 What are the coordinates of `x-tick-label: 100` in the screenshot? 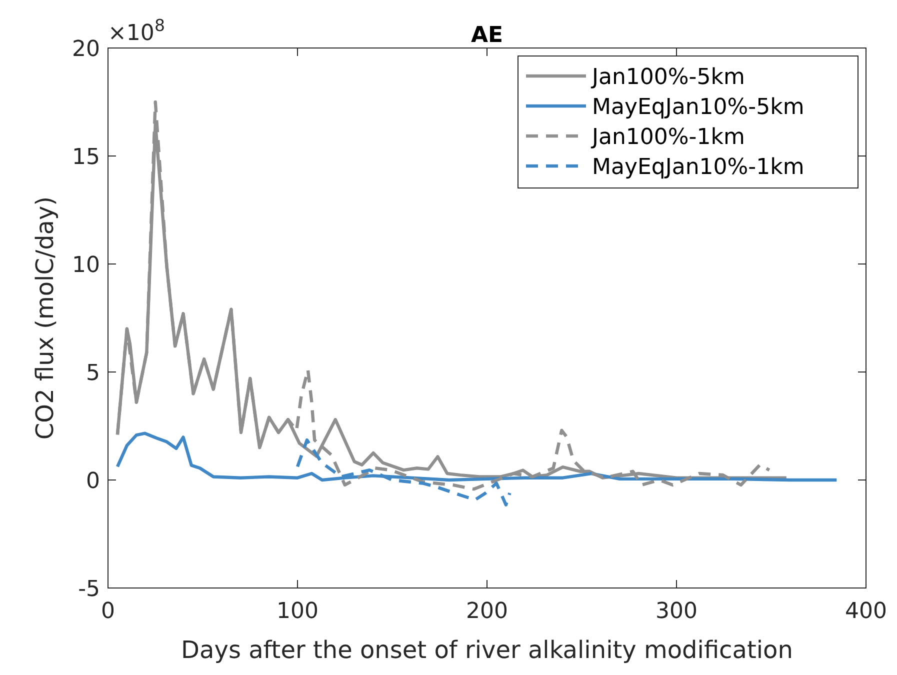 It's located at (297, 611).